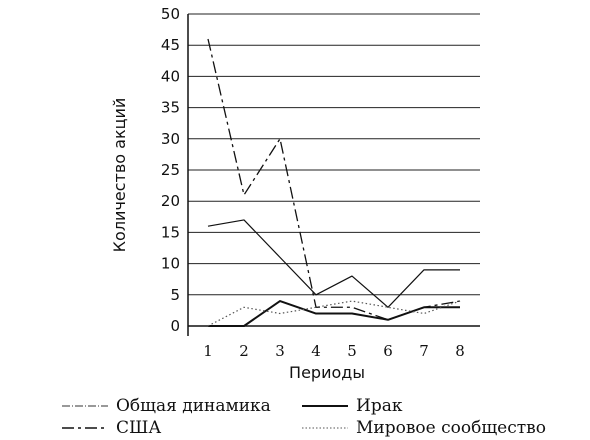 This screenshot has height=440, width=590. What do you see at coordinates (327, 372) in the screenshot?
I see `x-axis-label: Периоды` at bounding box center [327, 372].